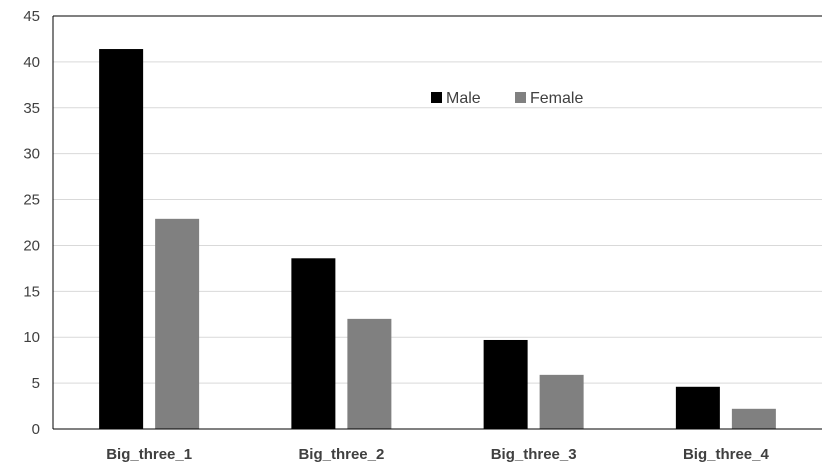 The height and width of the screenshot is (470, 827). Describe the element at coordinates (31, 154) in the screenshot. I see `y-tick-label: 30` at that location.